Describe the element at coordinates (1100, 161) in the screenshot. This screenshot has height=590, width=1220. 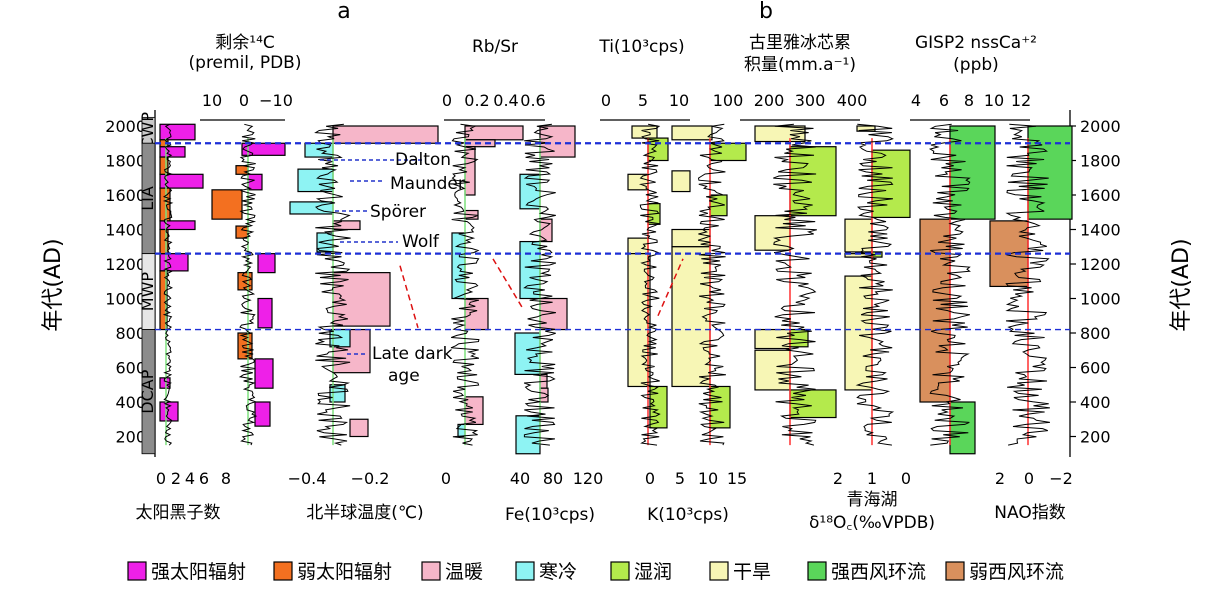
I see `y-tick-label-right: 1800` at that location.